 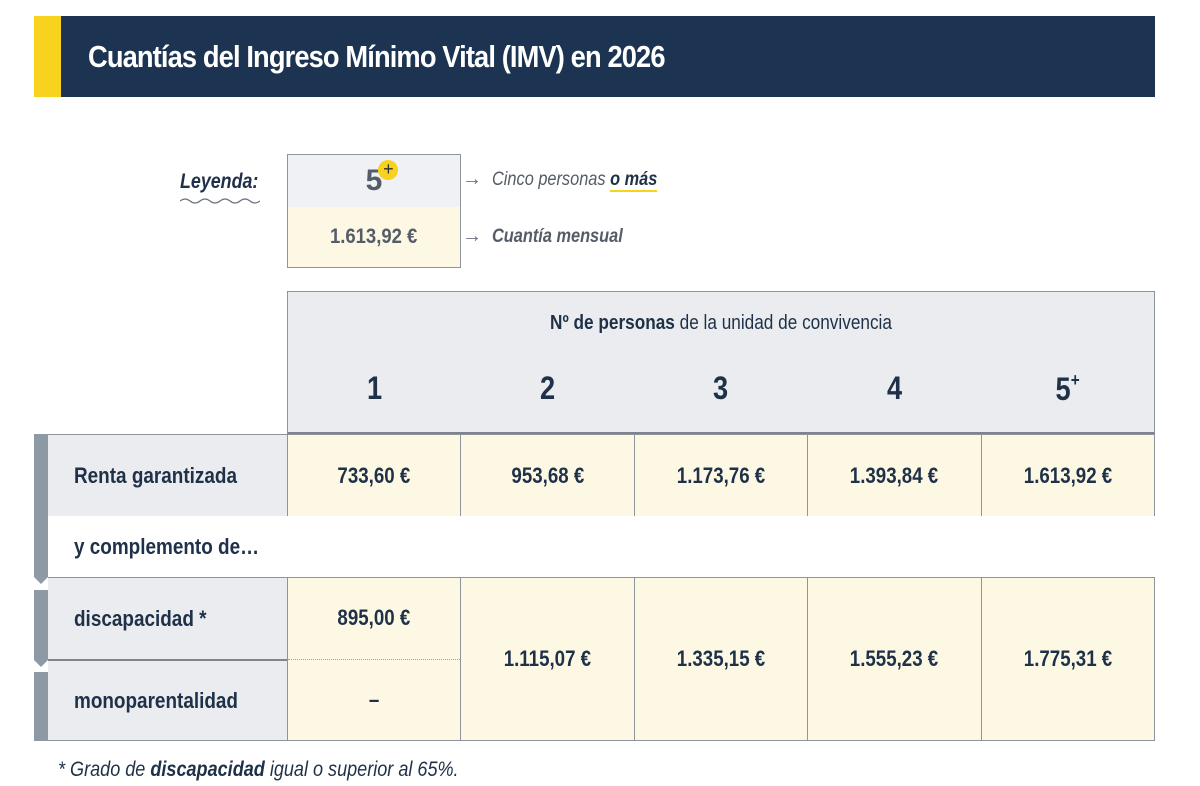 I want to click on footnote-suffix: igual o superior al 65%., so click(x=361, y=769).